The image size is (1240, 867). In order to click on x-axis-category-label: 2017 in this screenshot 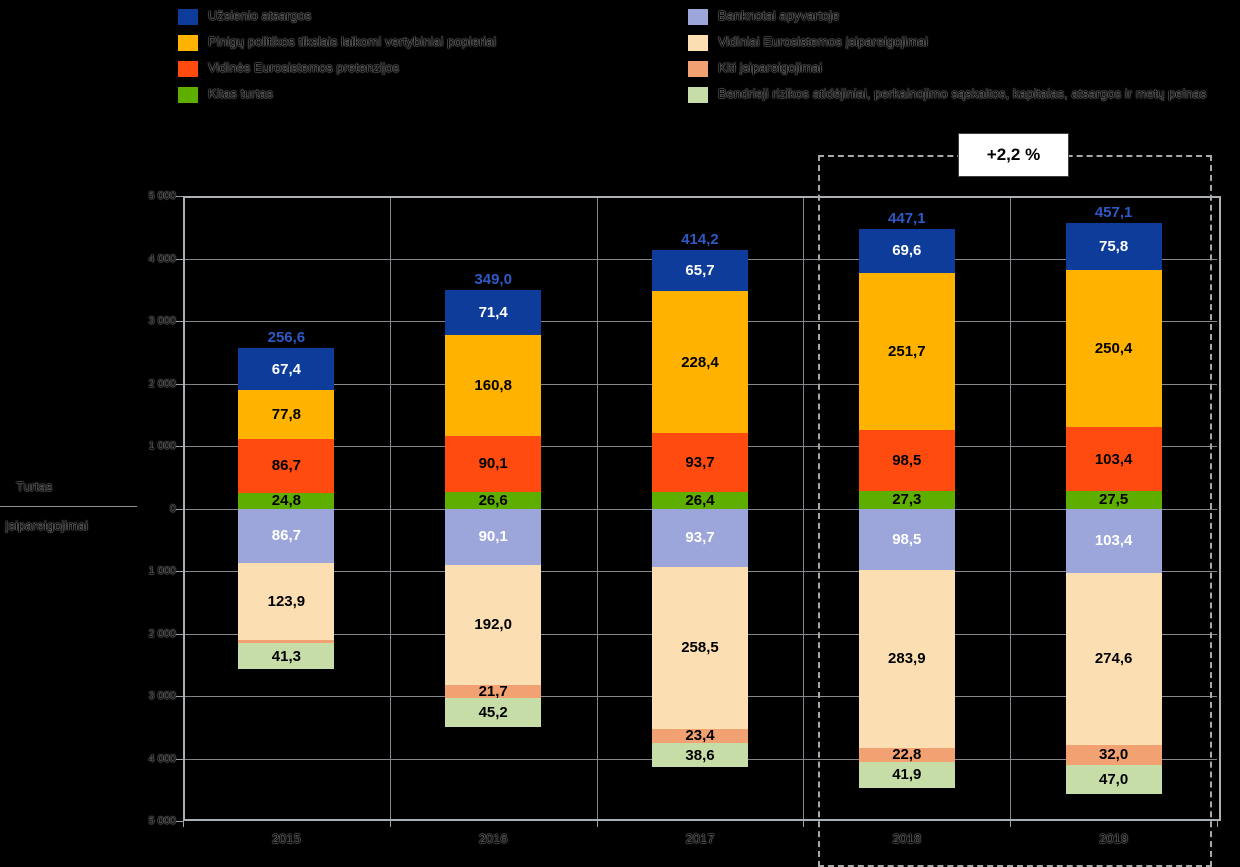, I will do `click(700, 838)`.